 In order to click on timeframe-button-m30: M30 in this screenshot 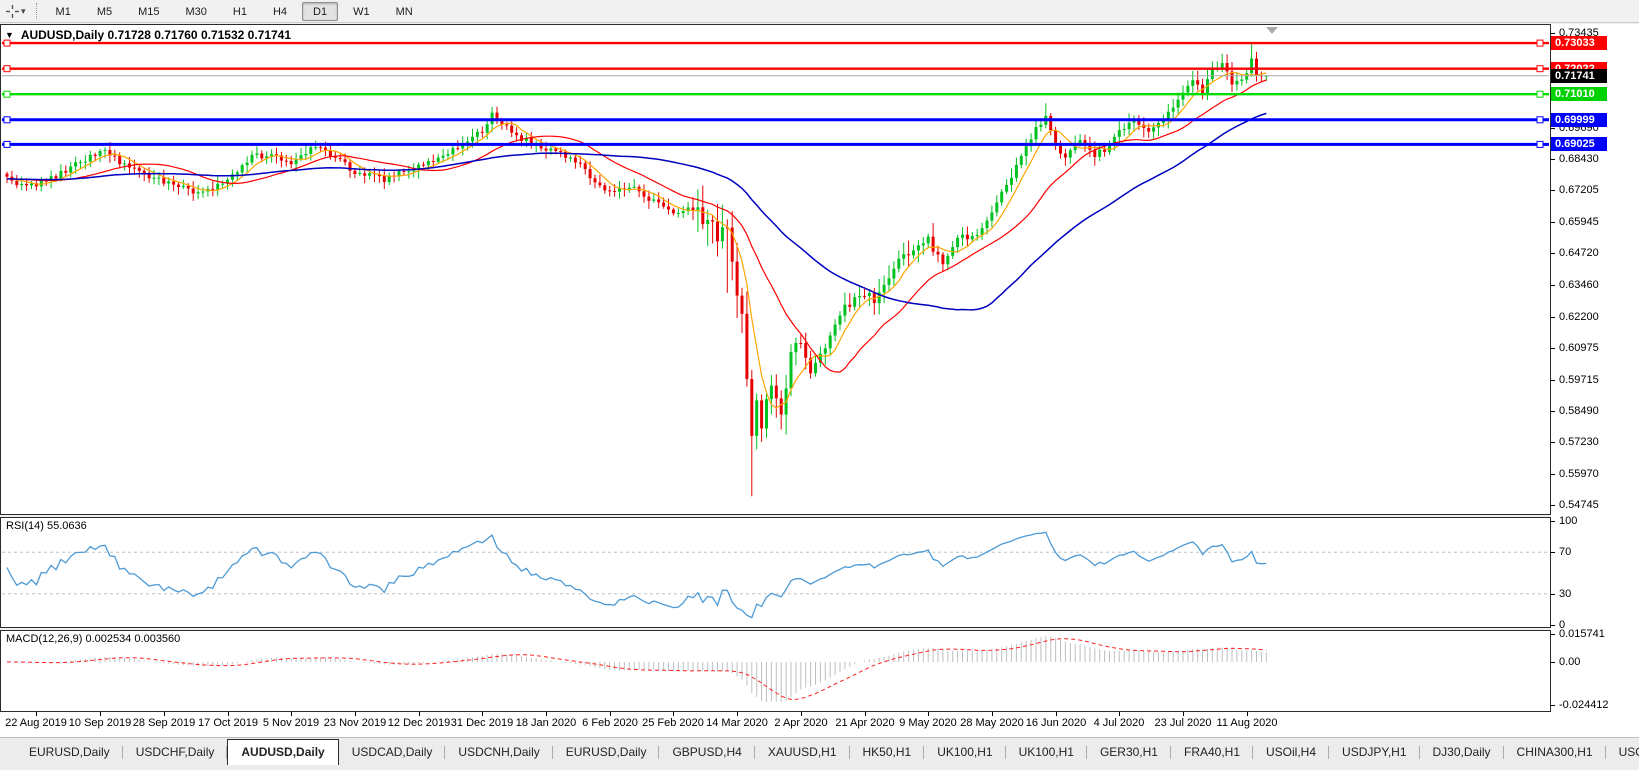, I will do `click(196, 11)`.